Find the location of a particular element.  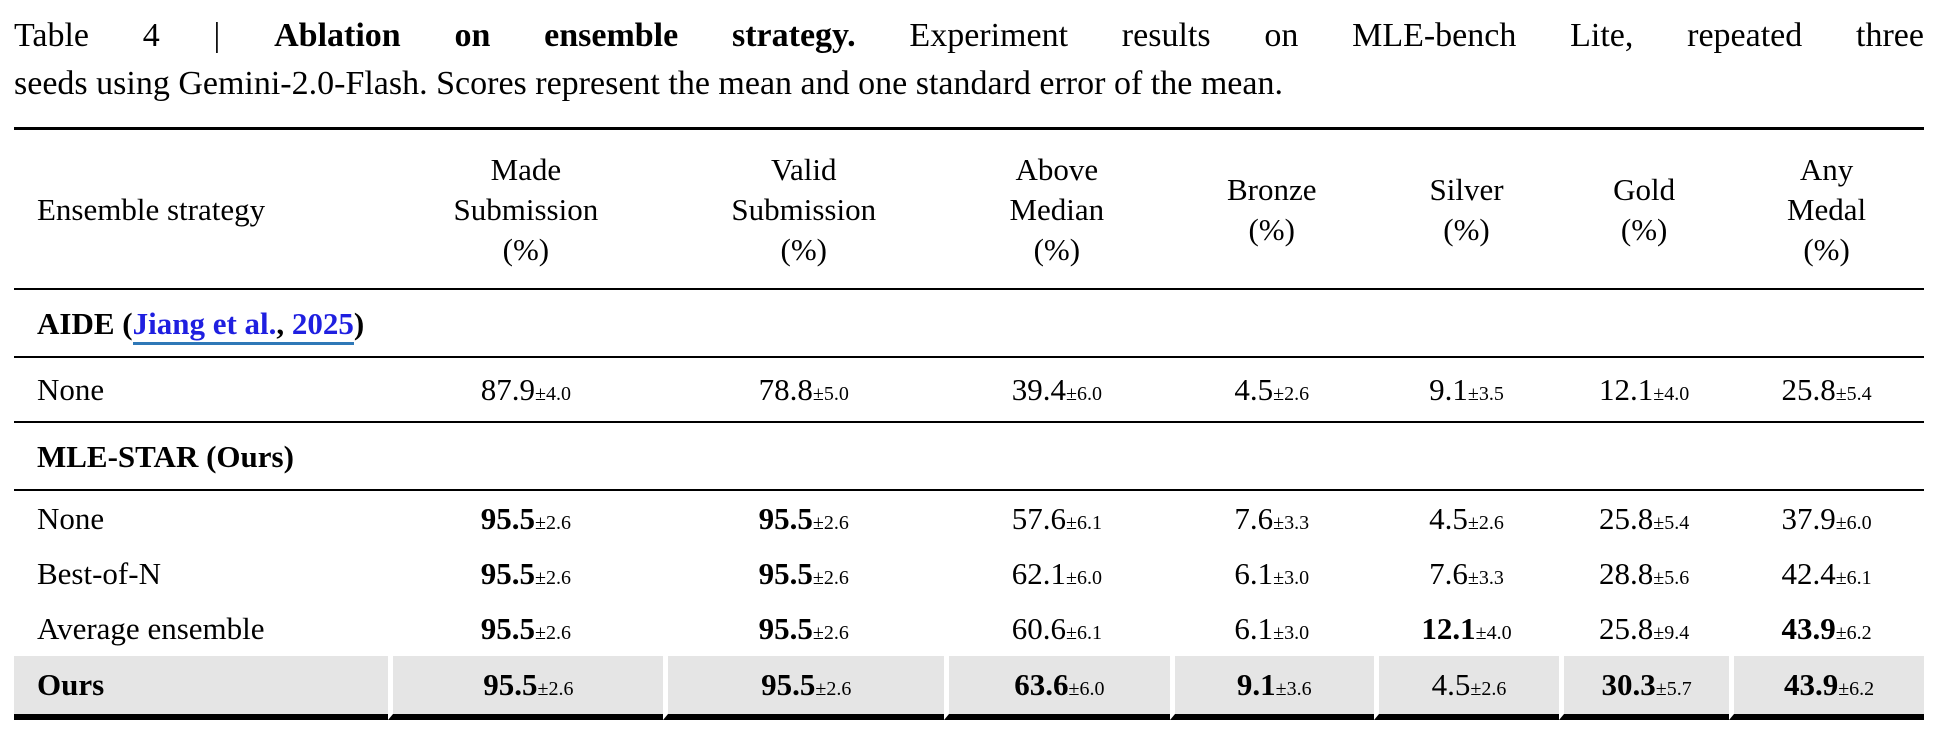

citation-link: Jiang et al., 2025 is located at coordinates (243, 326).